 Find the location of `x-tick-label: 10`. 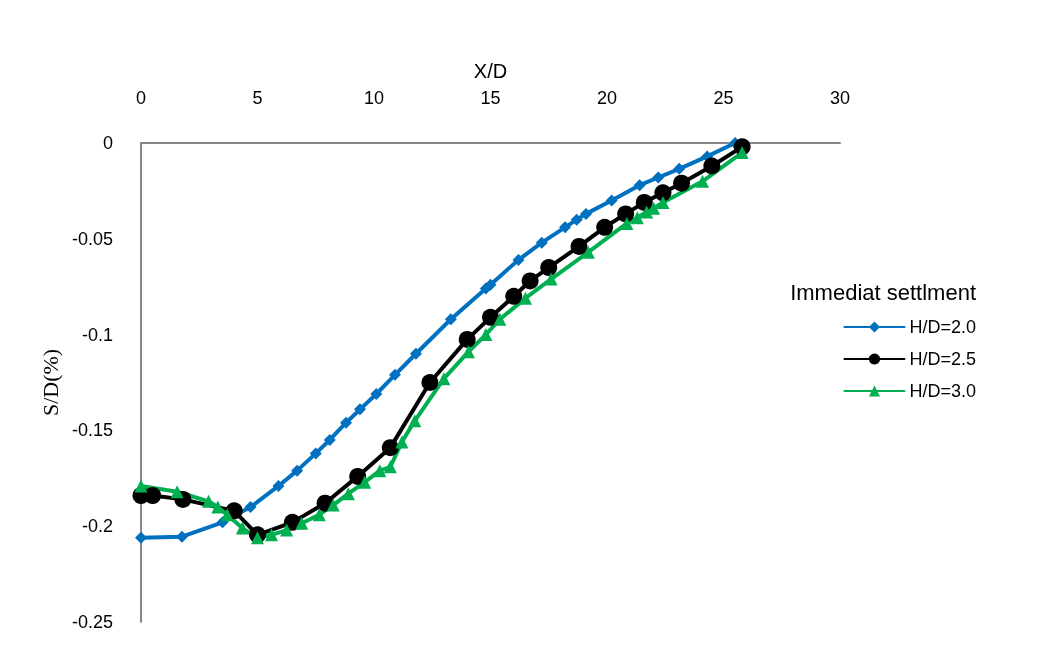

x-tick-label: 10 is located at coordinates (374, 98).